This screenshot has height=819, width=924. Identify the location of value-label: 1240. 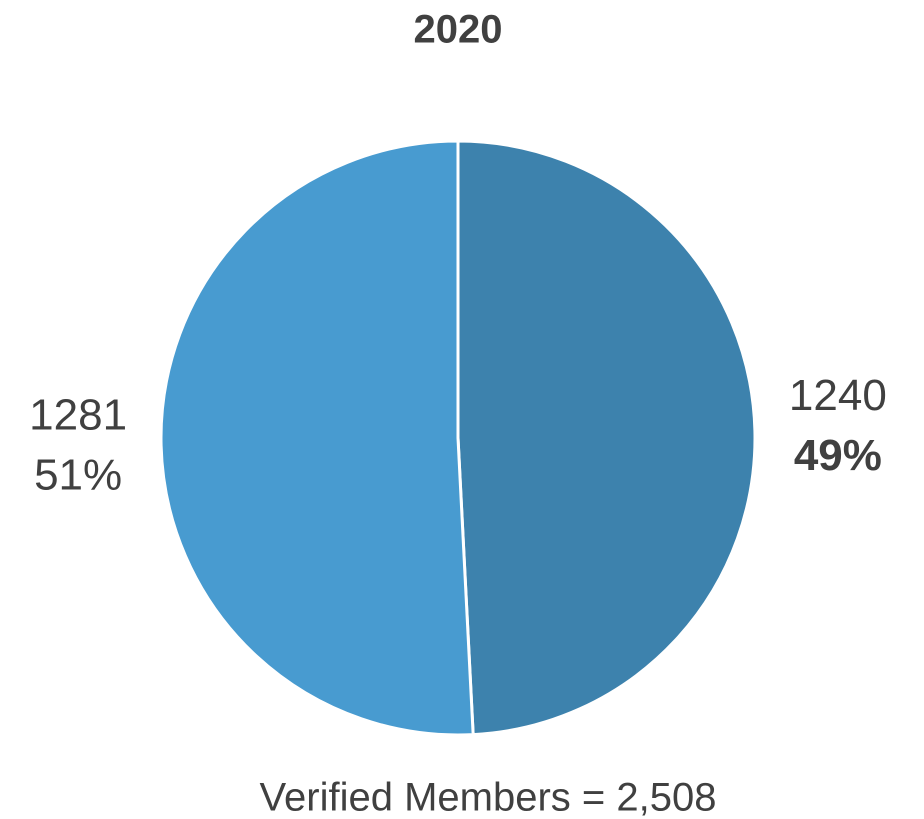
(838, 395).